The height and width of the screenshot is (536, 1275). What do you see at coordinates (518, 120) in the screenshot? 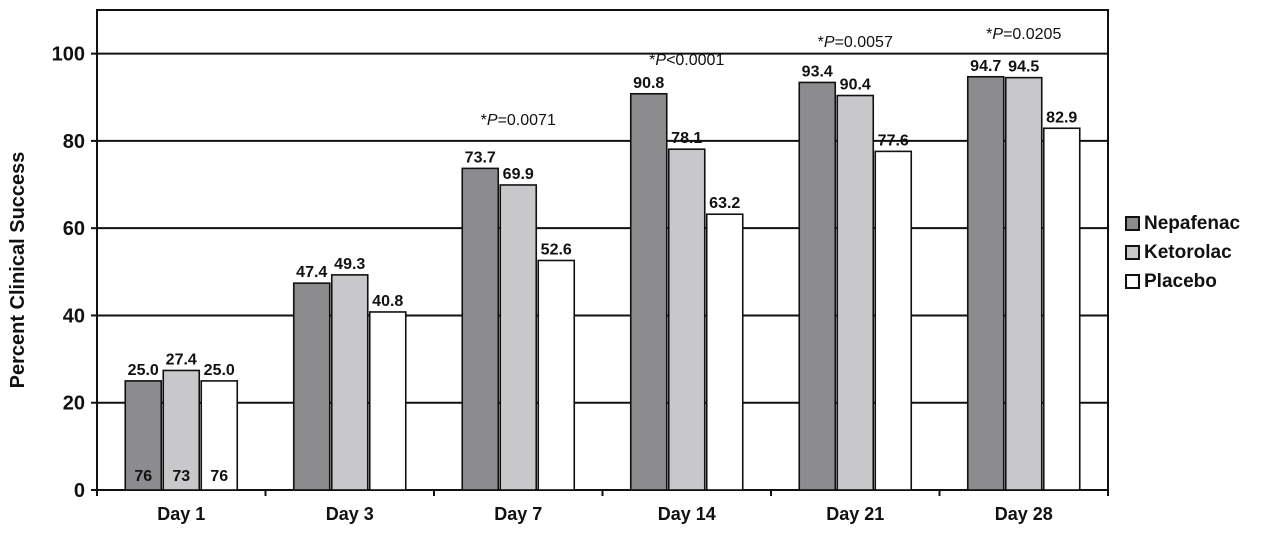
I see `p-value-day-7: *P=0.0071` at bounding box center [518, 120].